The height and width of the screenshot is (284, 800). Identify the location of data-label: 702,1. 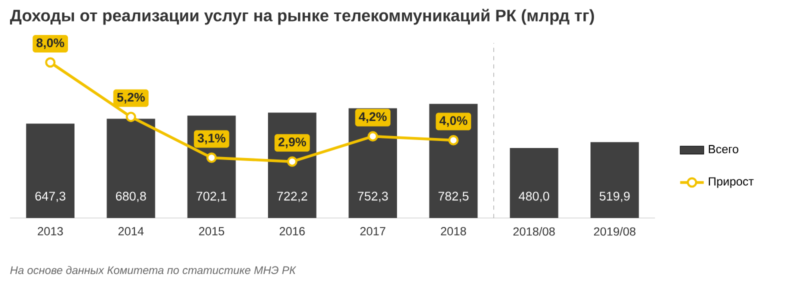
(211, 197).